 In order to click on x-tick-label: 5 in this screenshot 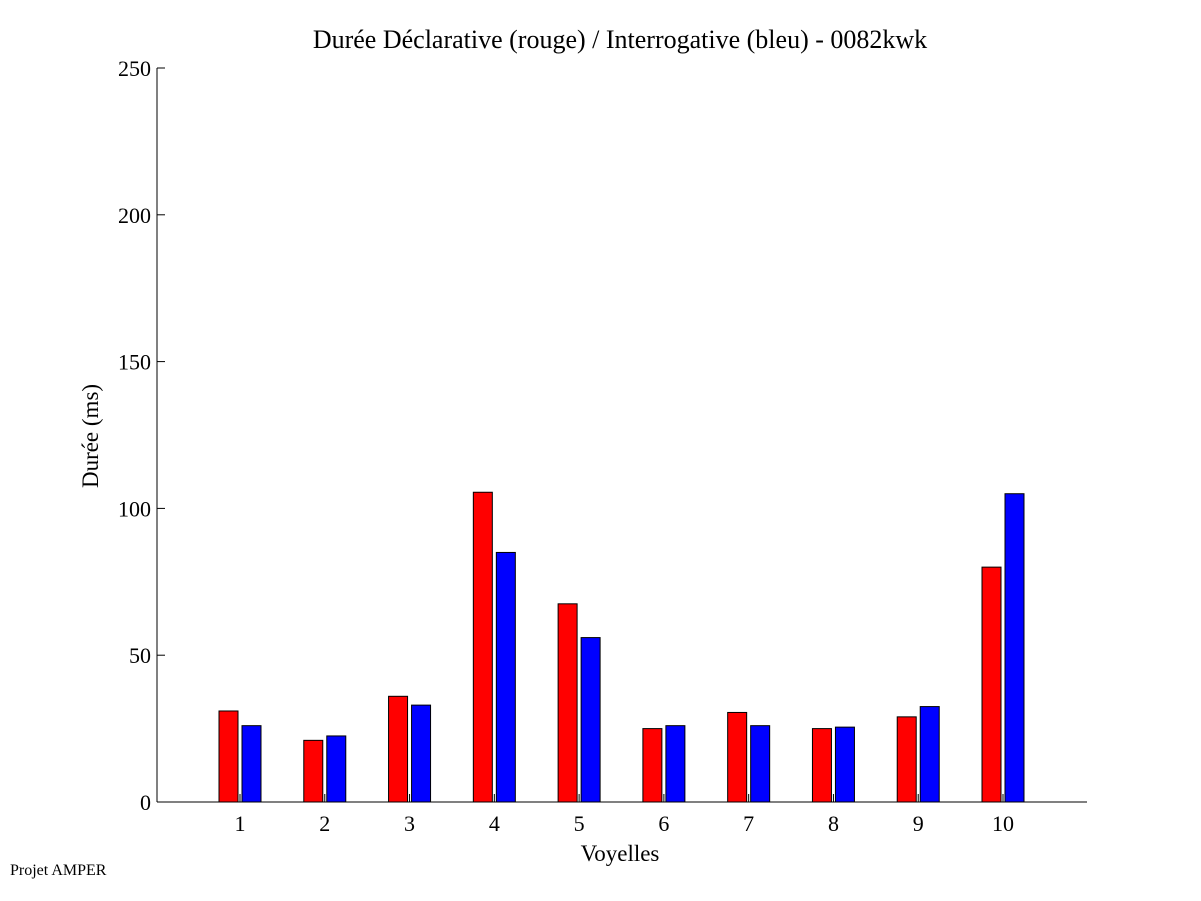, I will do `click(579, 823)`.